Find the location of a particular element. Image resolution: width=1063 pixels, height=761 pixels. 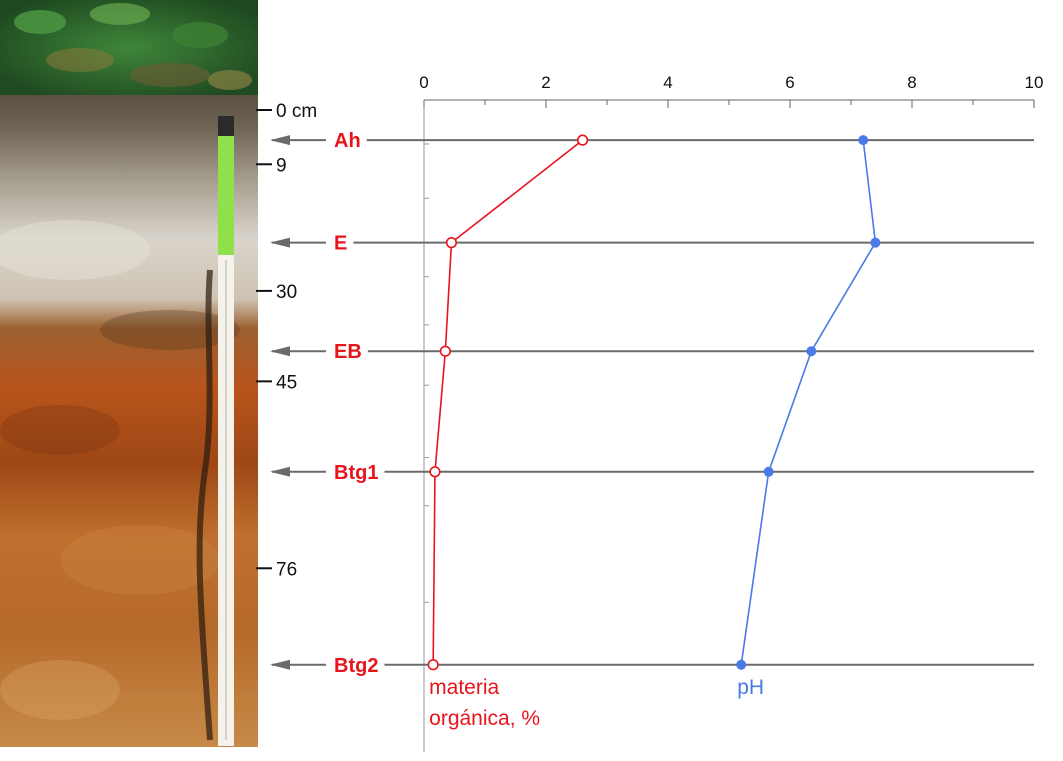

horizon-label: Ah is located at coordinates (347, 141).